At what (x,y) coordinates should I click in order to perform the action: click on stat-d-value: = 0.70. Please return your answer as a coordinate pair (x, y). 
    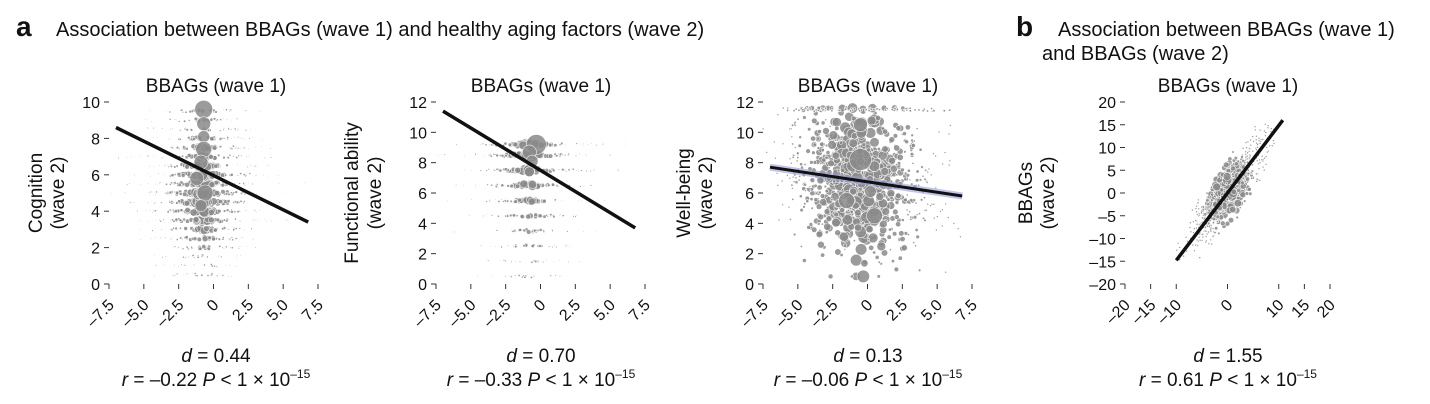
    Looking at the image, I should click on (546, 356).